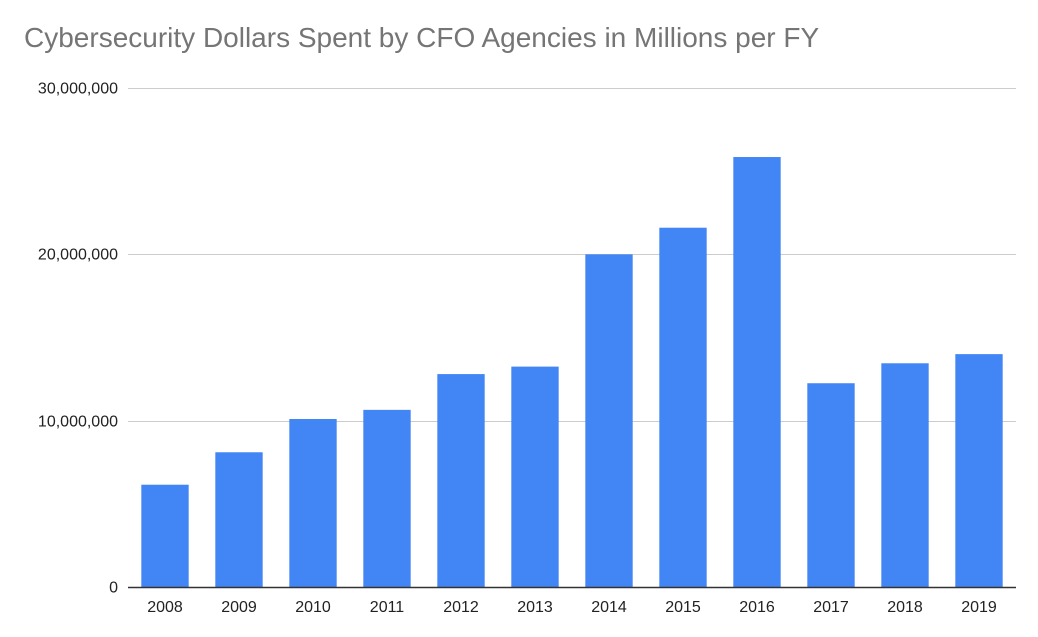 This screenshot has width=1038, height=637. What do you see at coordinates (239, 519) in the screenshot?
I see `bar-2009` at bounding box center [239, 519].